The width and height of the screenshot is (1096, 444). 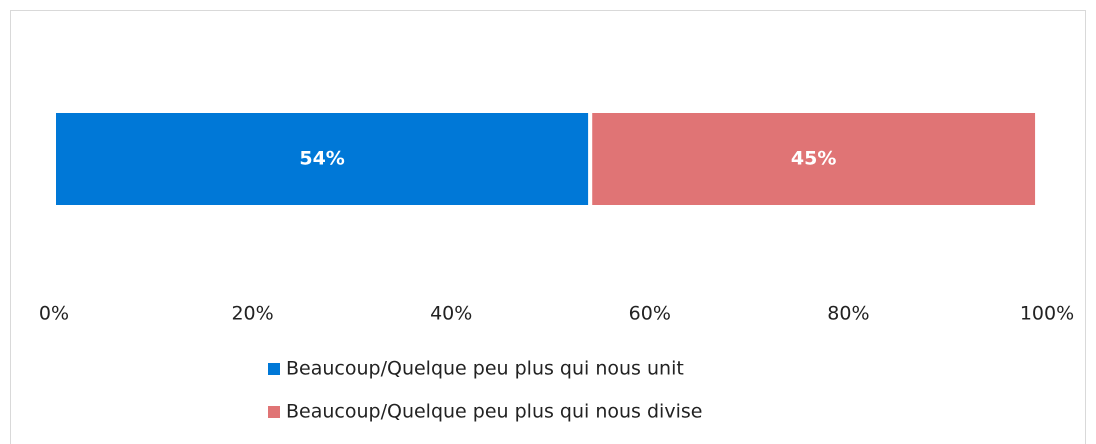 I want to click on x-tick-label: 60%, so click(x=650, y=314).